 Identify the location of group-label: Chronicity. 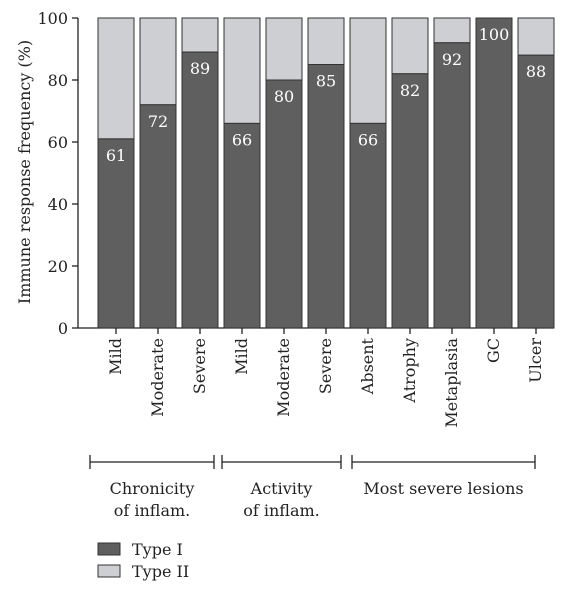
(152, 488).